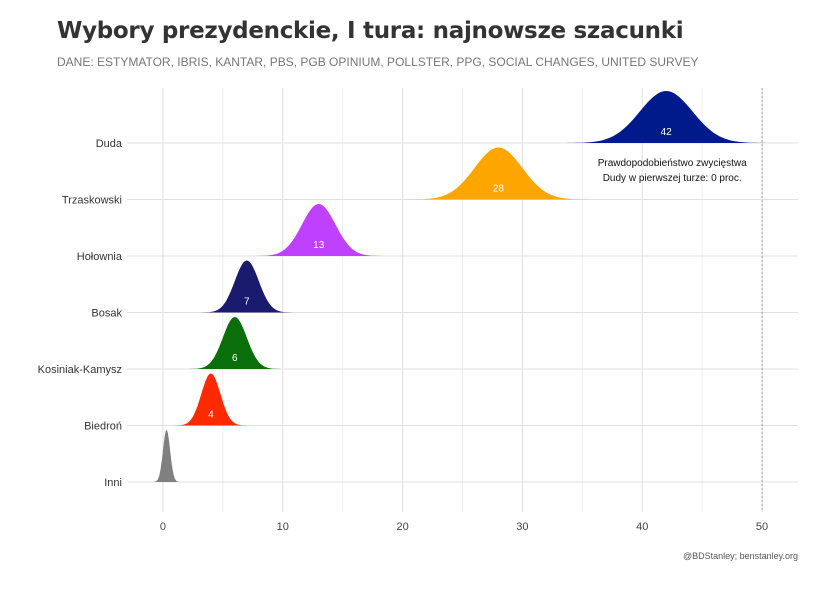  What do you see at coordinates (667, 132) in the screenshot?
I see `value-label: 42` at bounding box center [667, 132].